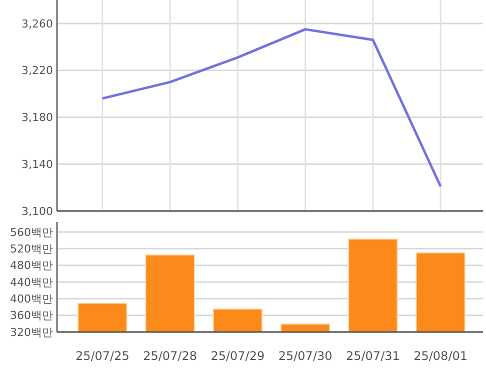 This screenshot has width=486, height=372. What do you see at coordinates (31, 315) in the screenshot?
I see `y-tick-label: 360백만` at bounding box center [31, 315].